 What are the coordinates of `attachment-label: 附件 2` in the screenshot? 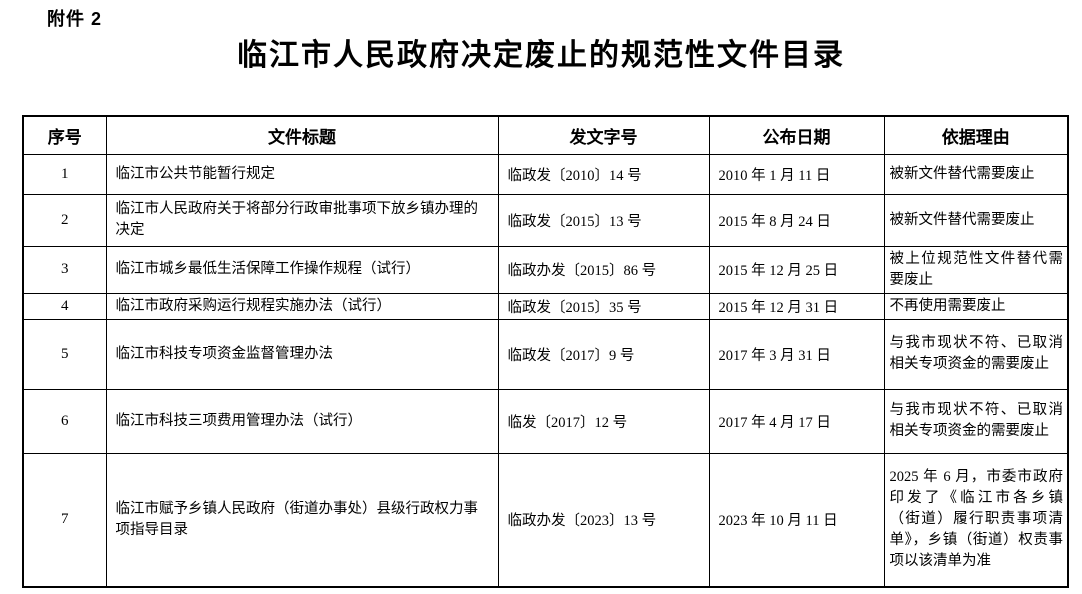 It's located at (75, 19).